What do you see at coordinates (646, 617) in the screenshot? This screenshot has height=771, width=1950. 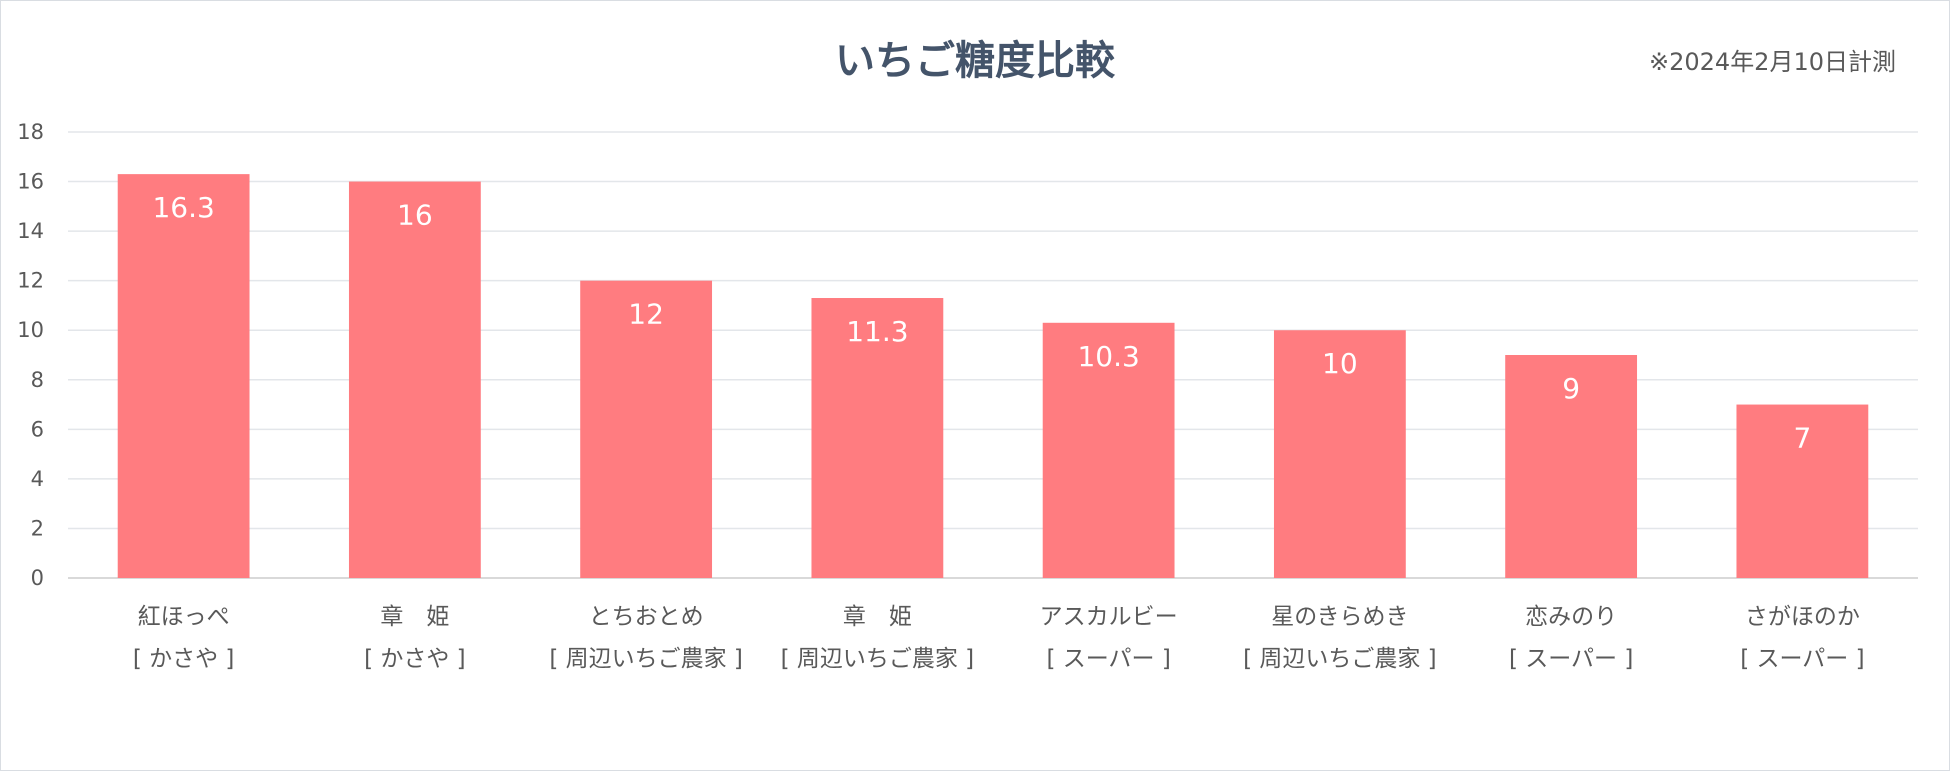 I see `category-label-name: とちおとめ` at bounding box center [646, 617].